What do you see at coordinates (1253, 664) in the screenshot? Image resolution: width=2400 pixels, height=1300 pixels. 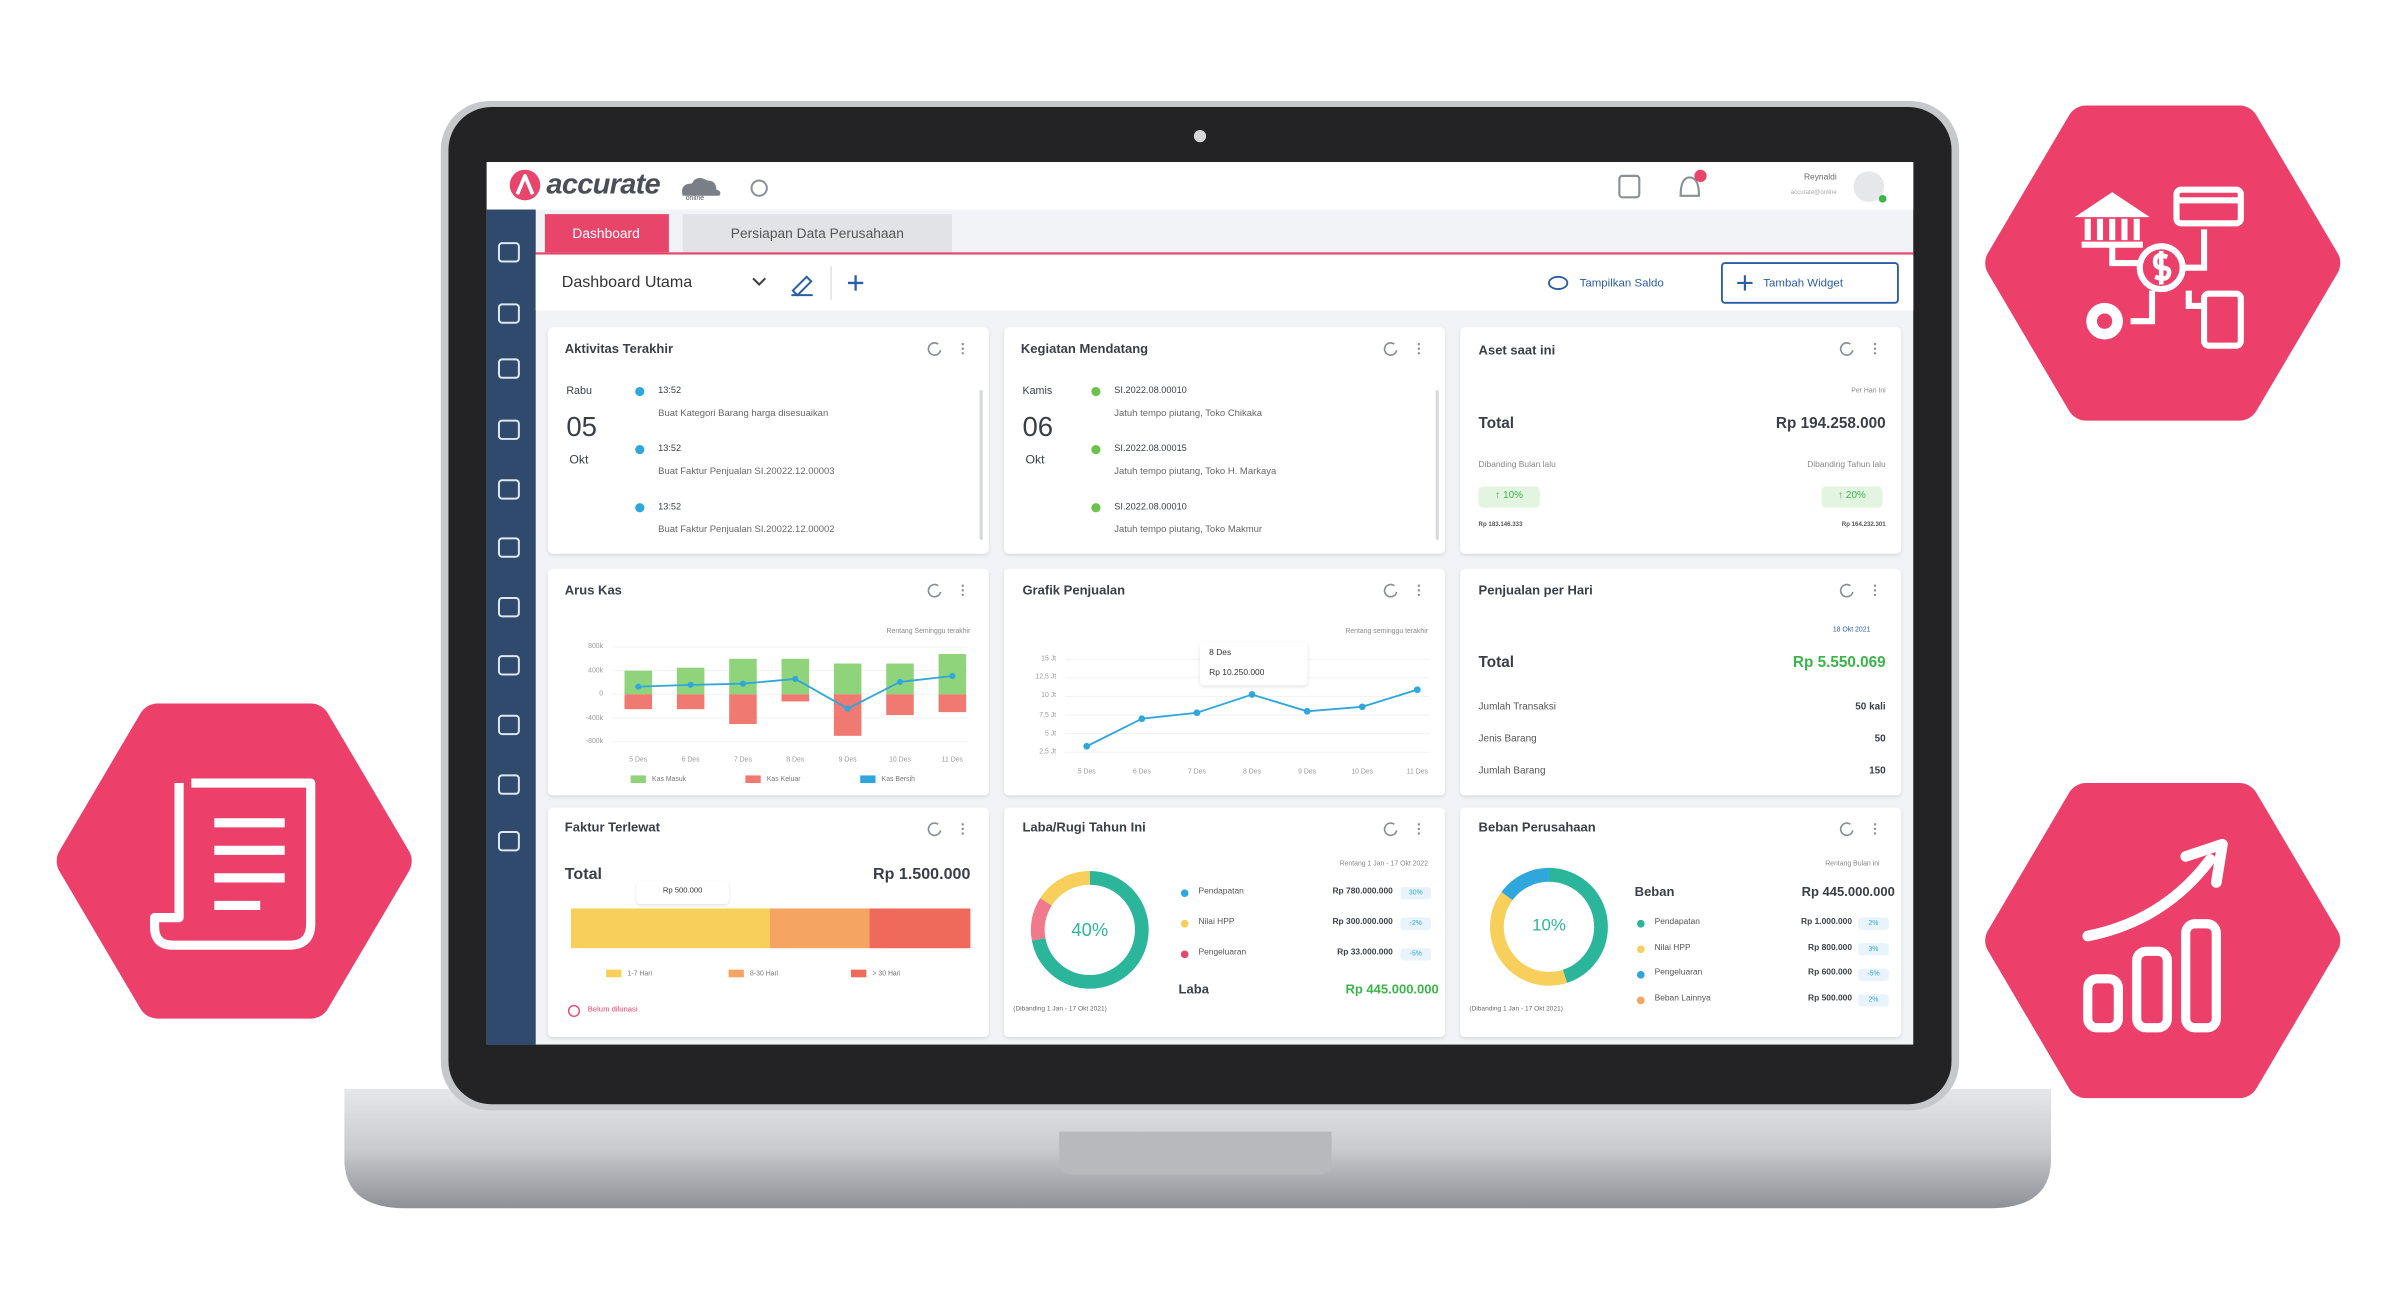 I see `tooltip` at bounding box center [1253, 664].